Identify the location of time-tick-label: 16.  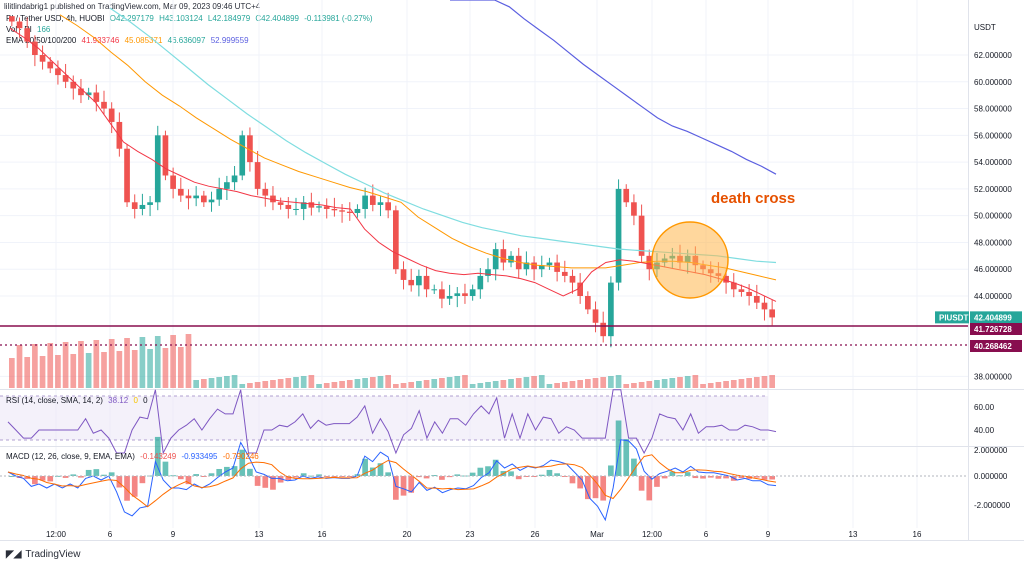
(322, 534).